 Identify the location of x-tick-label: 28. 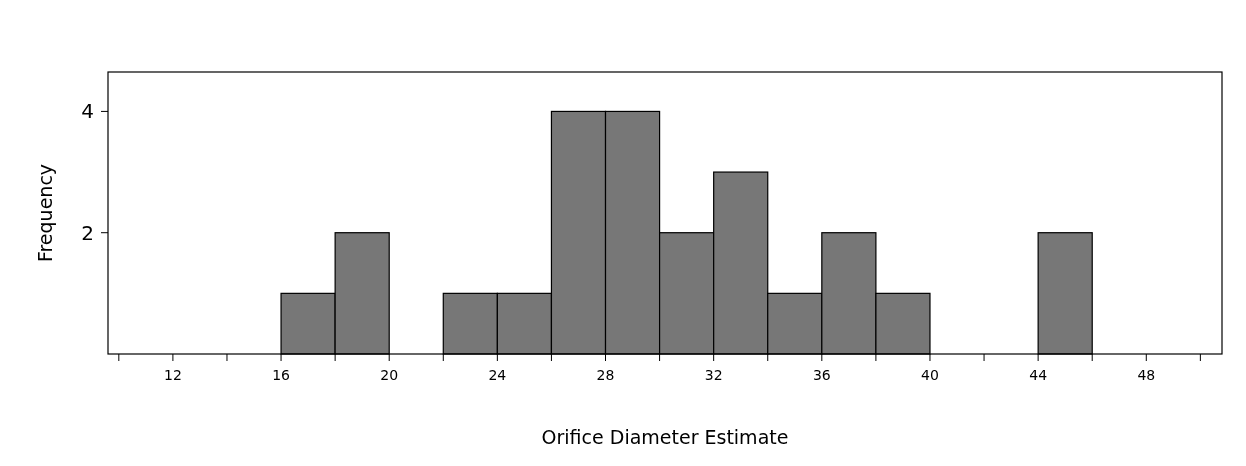
(605, 375).